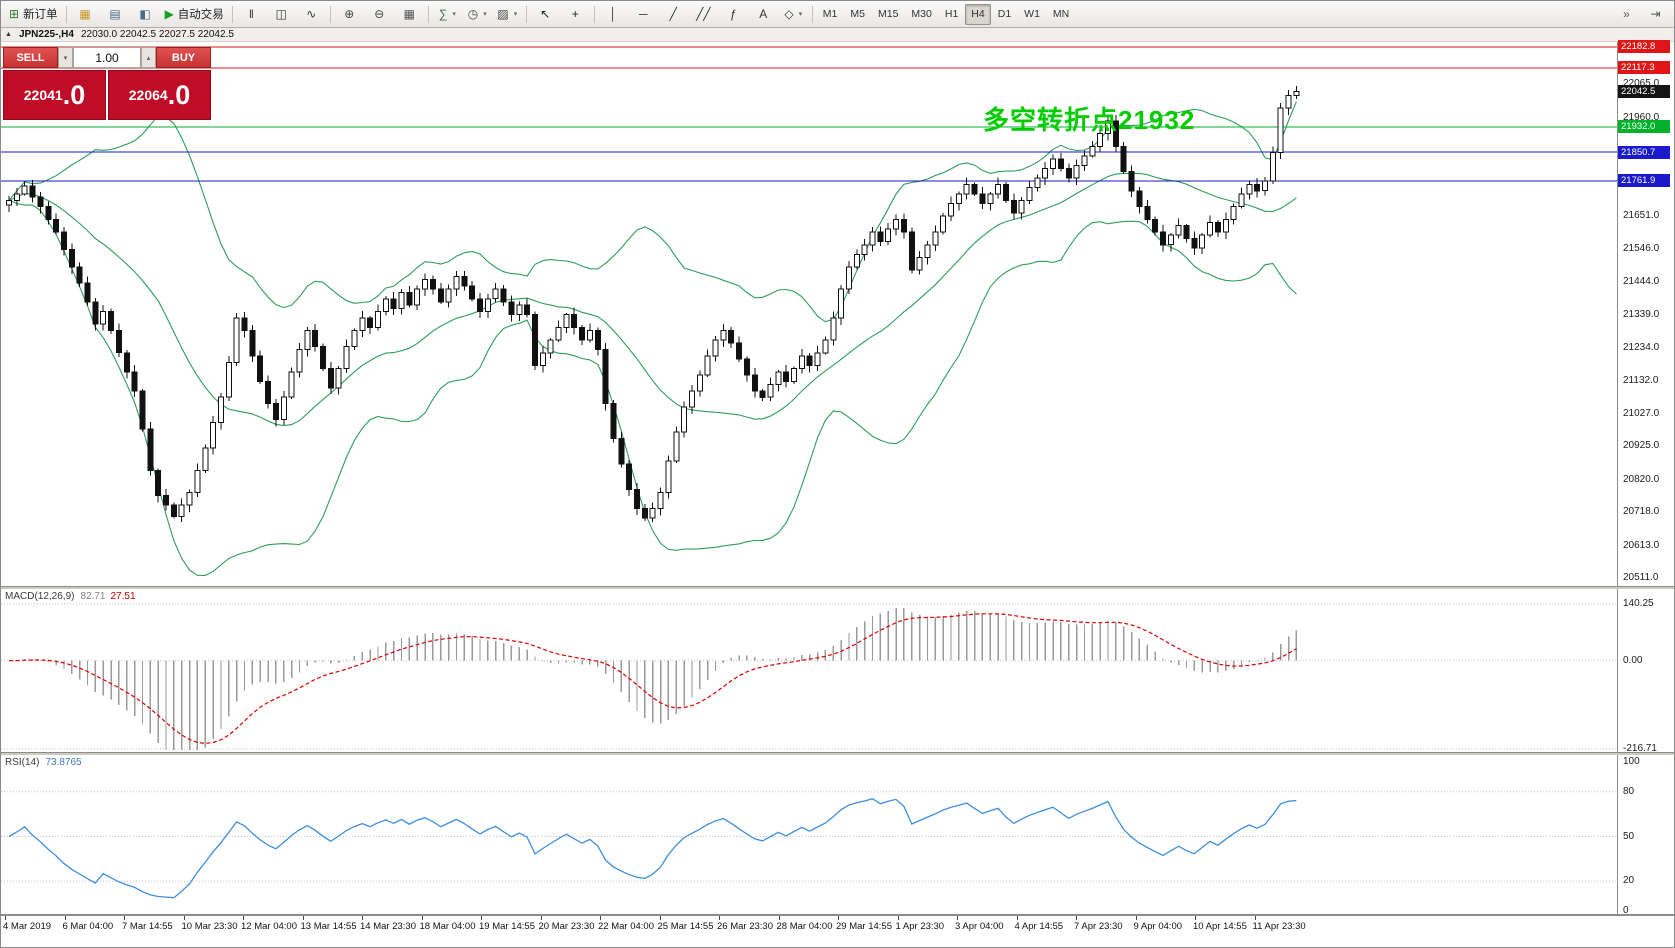 The height and width of the screenshot is (948, 1675). Describe the element at coordinates (1641, 84) in the screenshot. I see `price-scale-label: 22065.0` at that location.